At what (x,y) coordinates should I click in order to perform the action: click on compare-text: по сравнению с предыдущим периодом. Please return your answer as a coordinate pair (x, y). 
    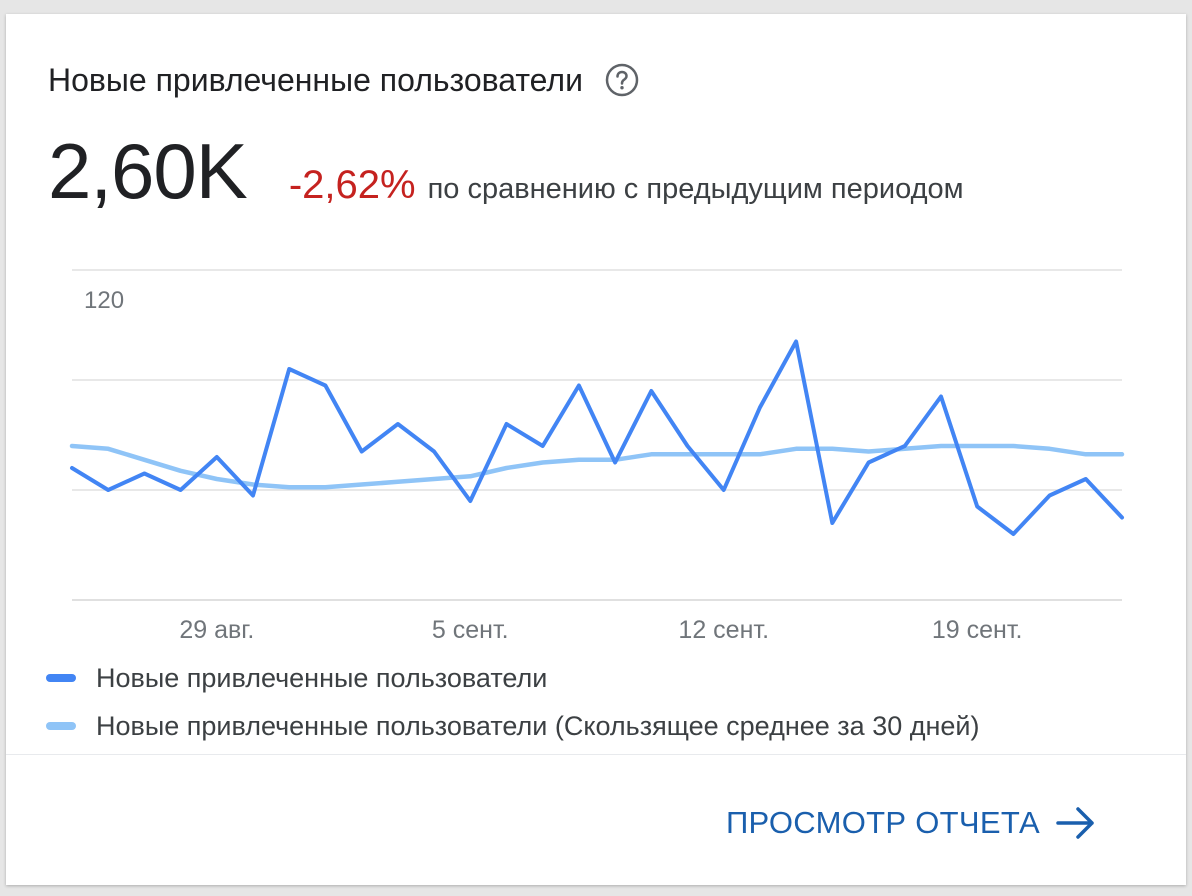
    Looking at the image, I should click on (695, 189).